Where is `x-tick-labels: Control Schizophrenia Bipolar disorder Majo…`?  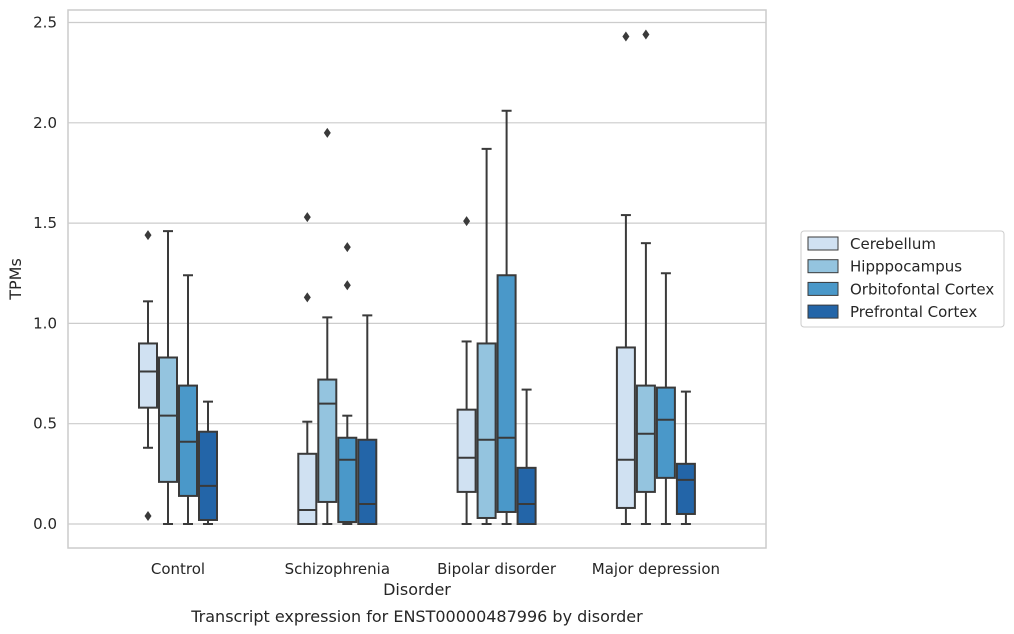 x-tick-labels: Control Schizophrenia Bipolar disorder Majo… is located at coordinates (435, 569).